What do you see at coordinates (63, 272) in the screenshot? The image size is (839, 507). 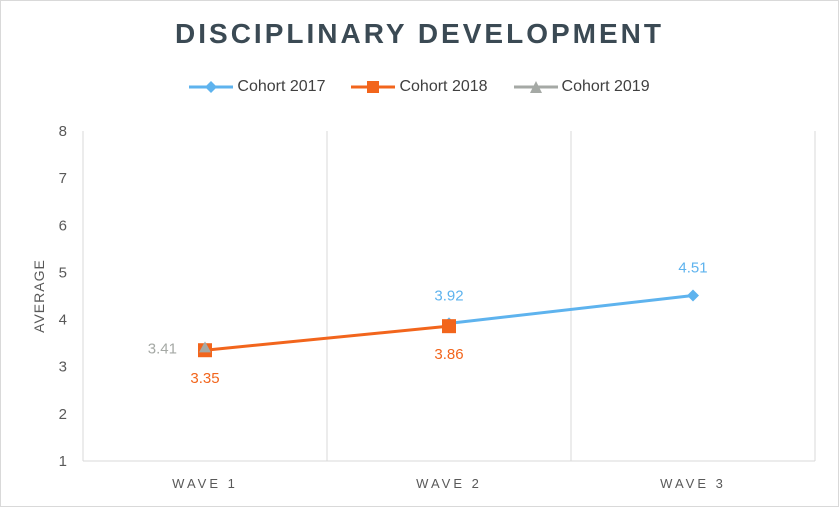 I see `y-tick-label: 5` at bounding box center [63, 272].